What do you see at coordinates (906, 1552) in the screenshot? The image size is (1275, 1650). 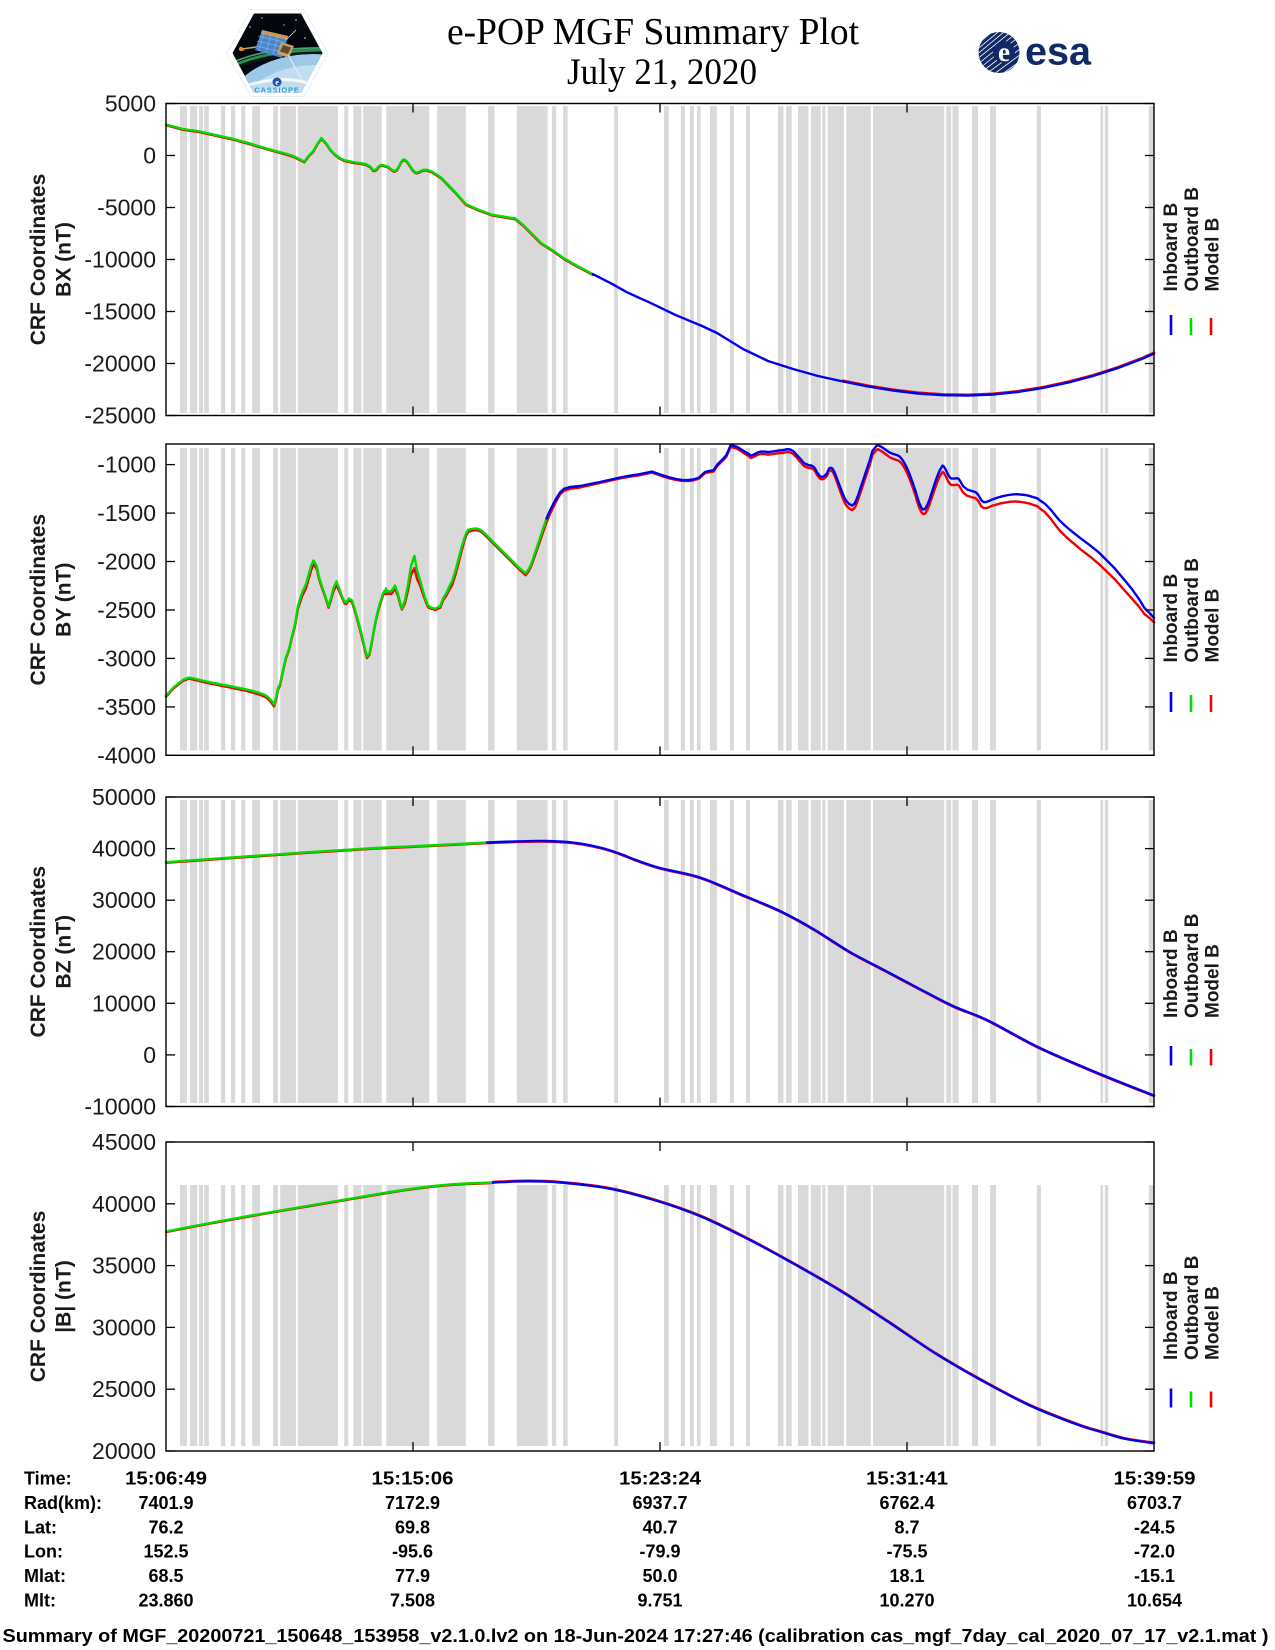 I see `svg-text: -75.5` at bounding box center [906, 1552].